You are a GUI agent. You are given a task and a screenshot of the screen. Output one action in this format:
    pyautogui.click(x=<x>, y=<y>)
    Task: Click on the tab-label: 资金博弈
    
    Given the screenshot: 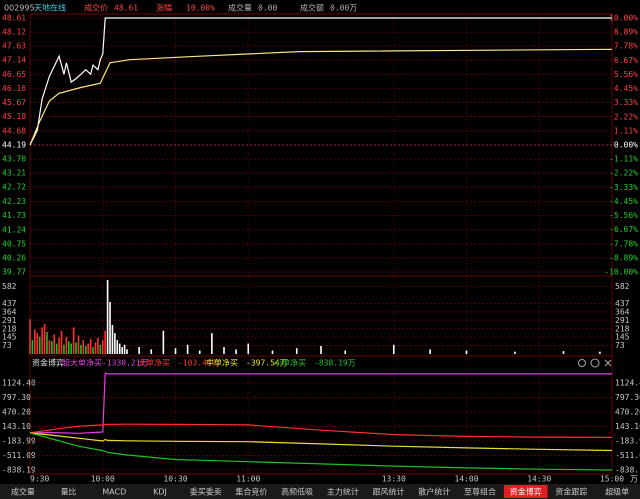 What is the action you would take?
    pyautogui.click(x=526, y=492)
    